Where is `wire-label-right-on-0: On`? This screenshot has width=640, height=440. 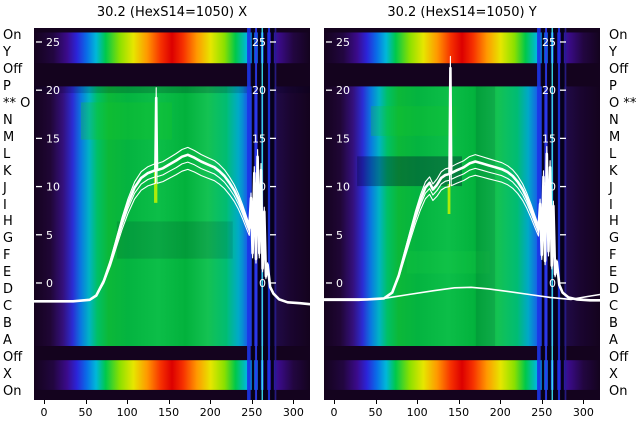
wire-label-right-on-0: On is located at coordinates (618, 36).